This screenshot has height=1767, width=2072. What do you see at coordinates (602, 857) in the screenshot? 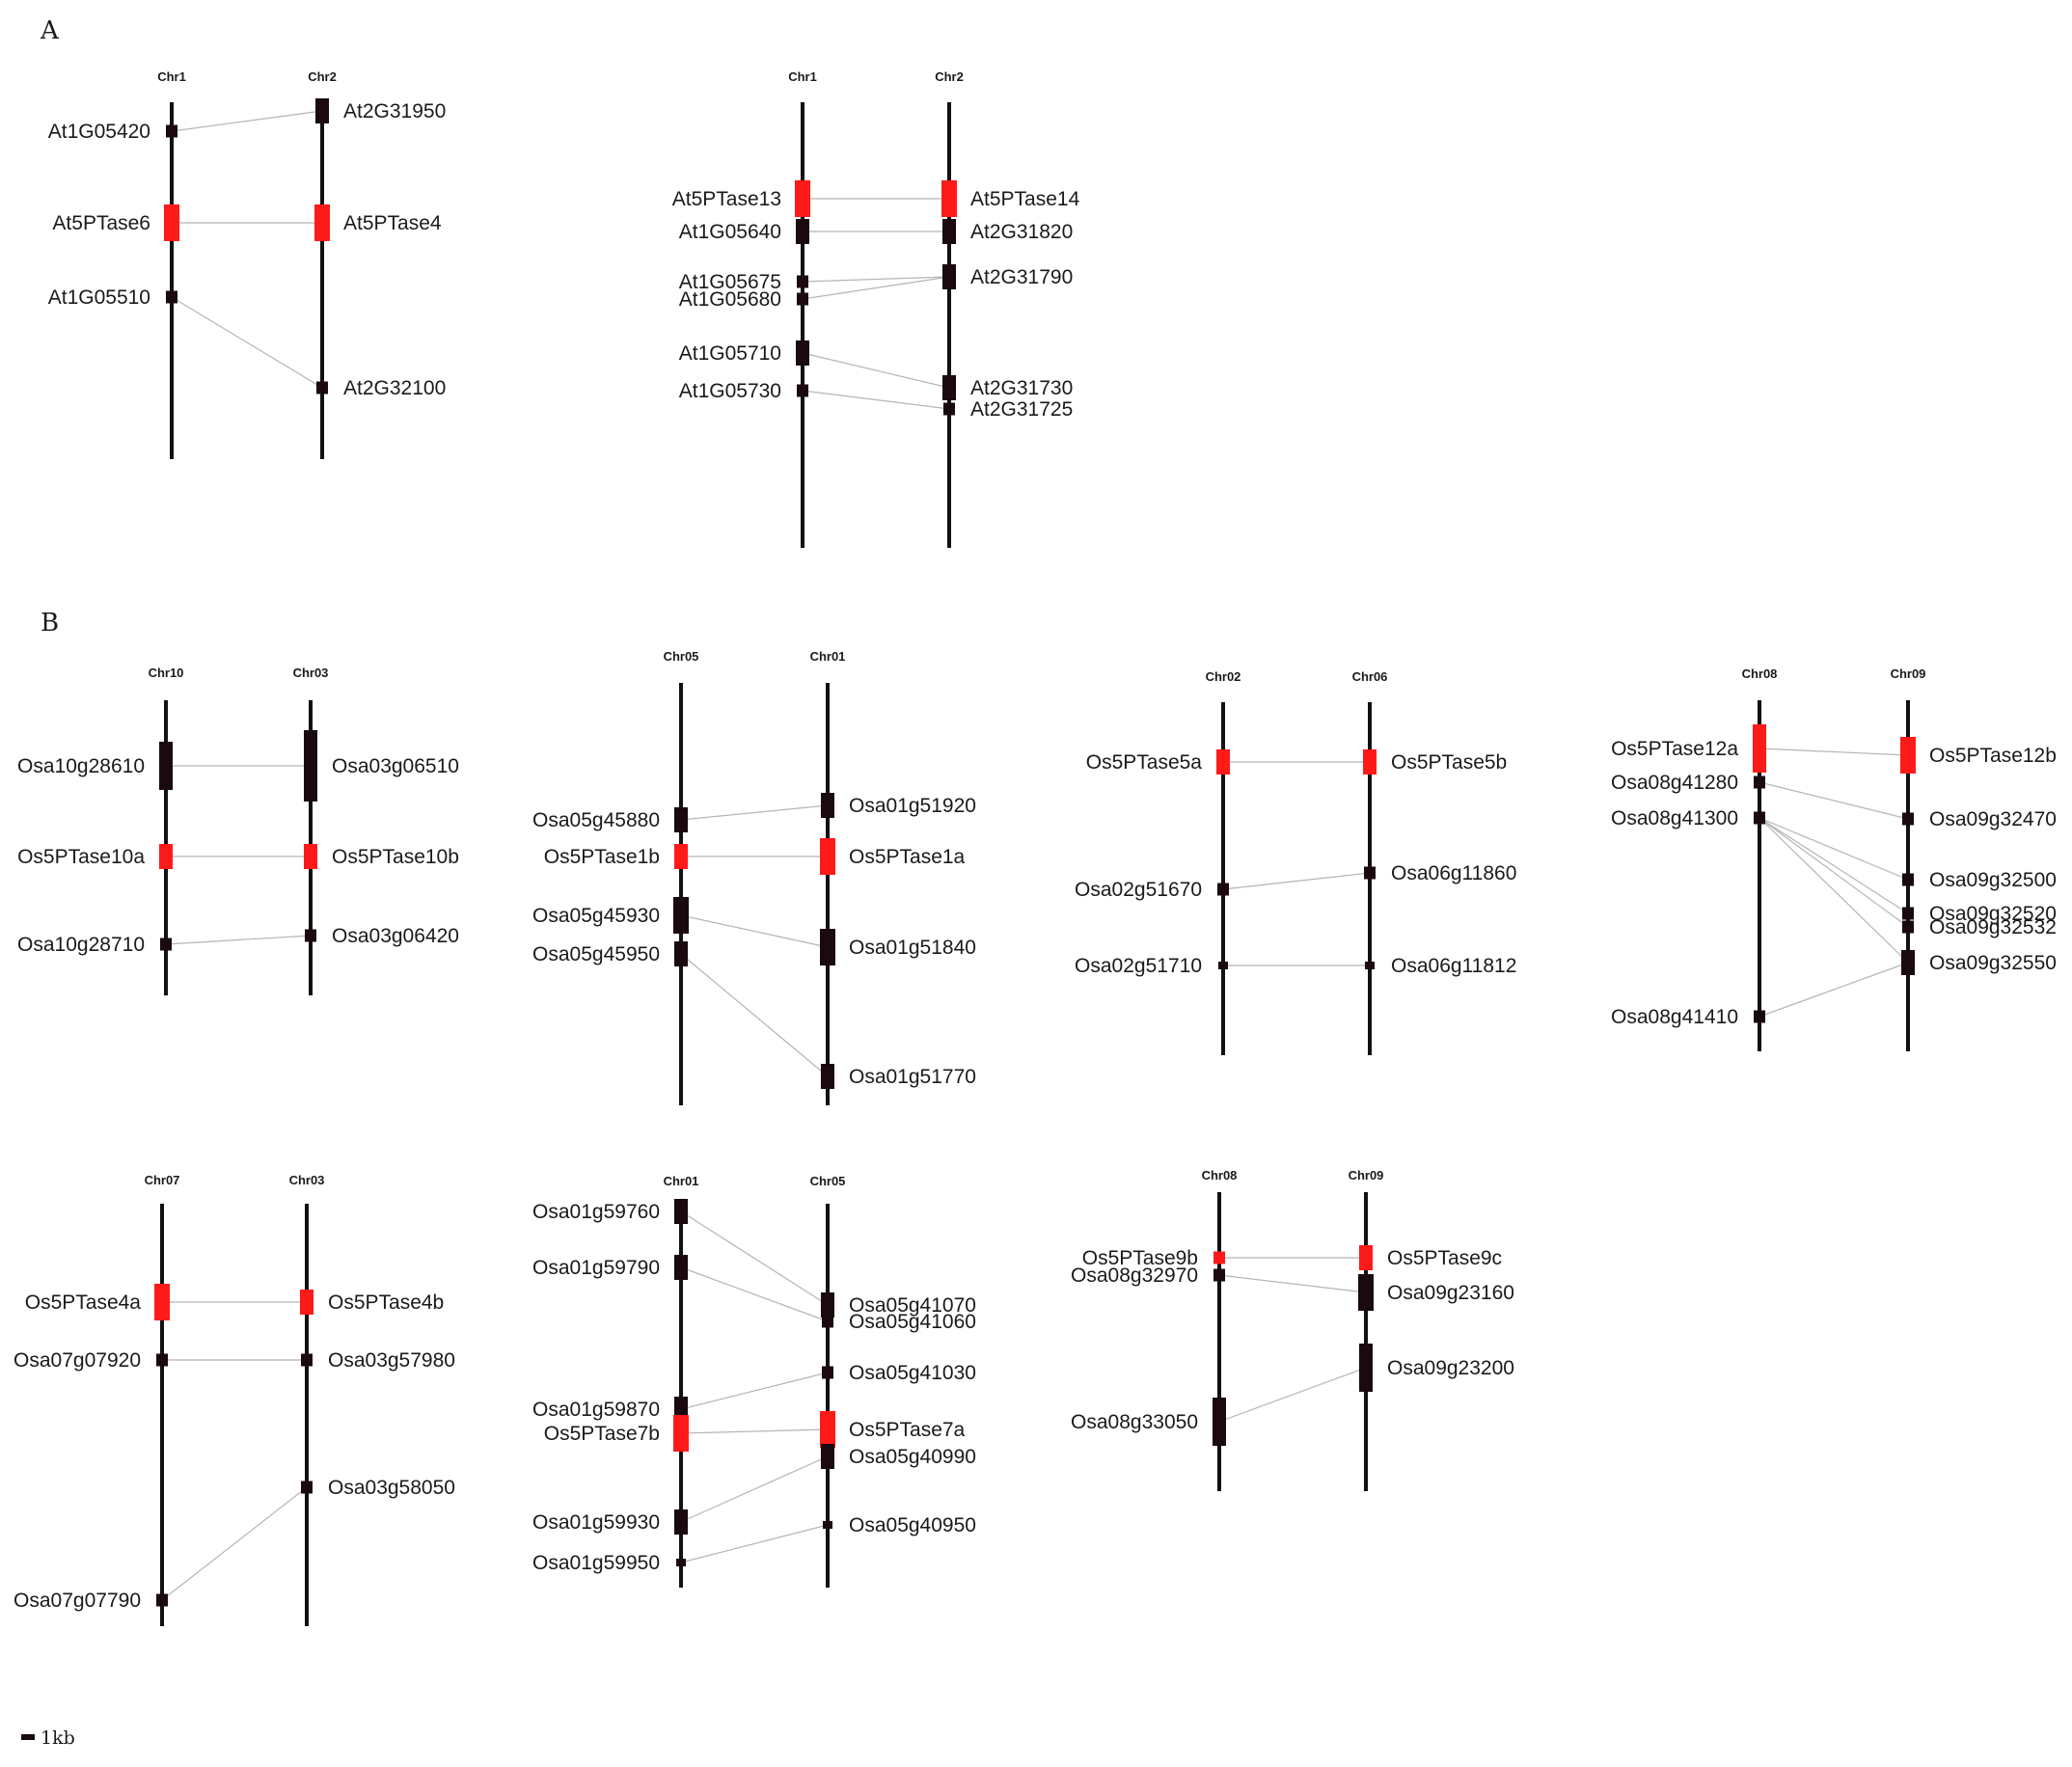
I see `gene-label: Os5PTase1b` at bounding box center [602, 857].